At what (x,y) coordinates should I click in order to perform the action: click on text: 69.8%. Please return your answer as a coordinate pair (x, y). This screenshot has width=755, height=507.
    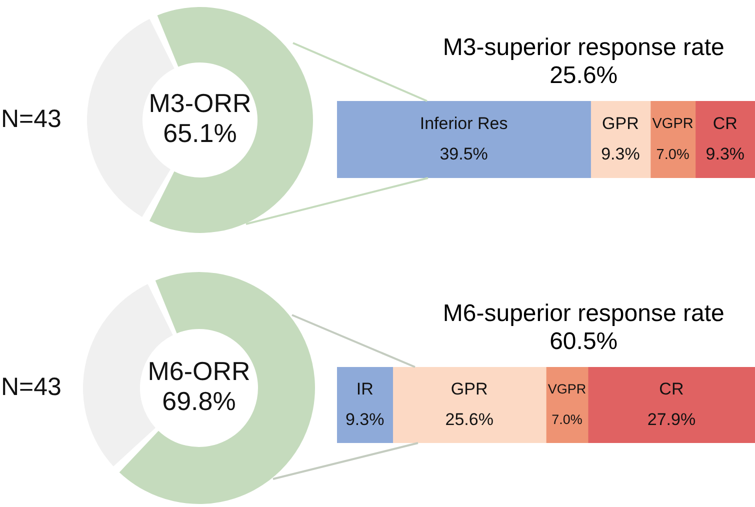
    Looking at the image, I should click on (199, 401).